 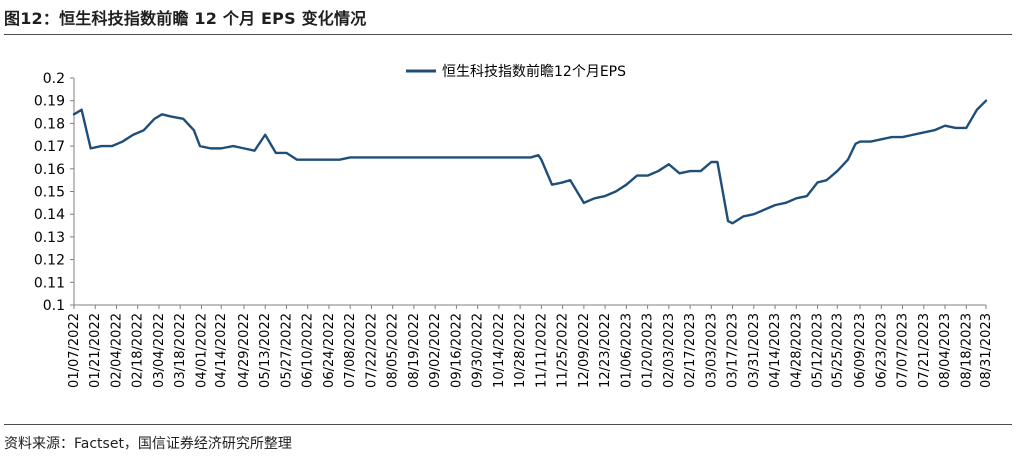 What do you see at coordinates (669, 350) in the screenshot?
I see `x-tick-label: 02/03/2023` at bounding box center [669, 350].